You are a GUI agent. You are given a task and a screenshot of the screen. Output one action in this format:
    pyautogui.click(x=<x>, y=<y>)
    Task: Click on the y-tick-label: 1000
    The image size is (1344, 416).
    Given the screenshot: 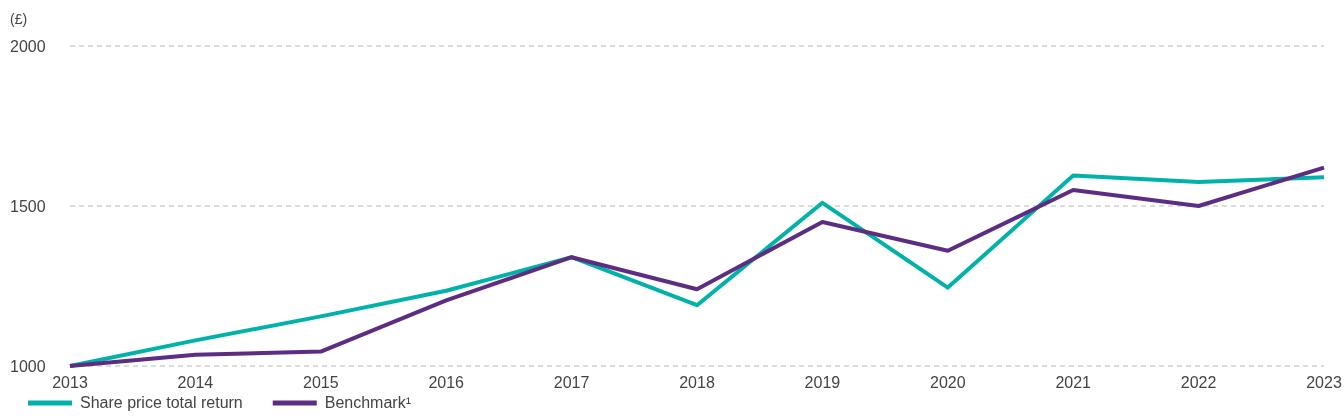 What is the action you would take?
    pyautogui.click(x=28, y=366)
    